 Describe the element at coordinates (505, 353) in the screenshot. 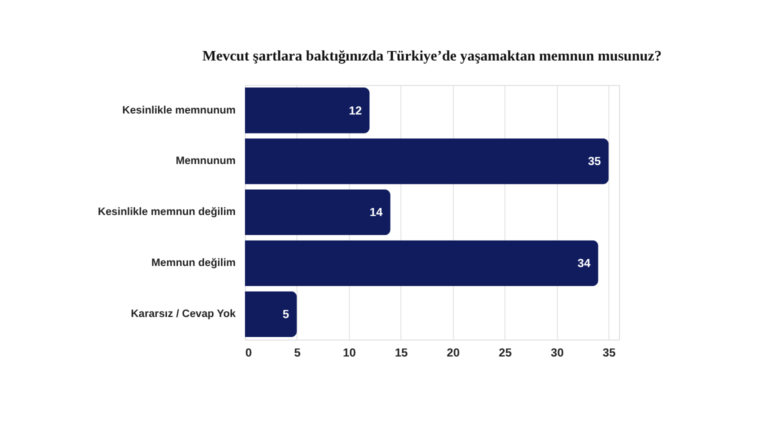

I see `x-tick-label: 25` at that location.